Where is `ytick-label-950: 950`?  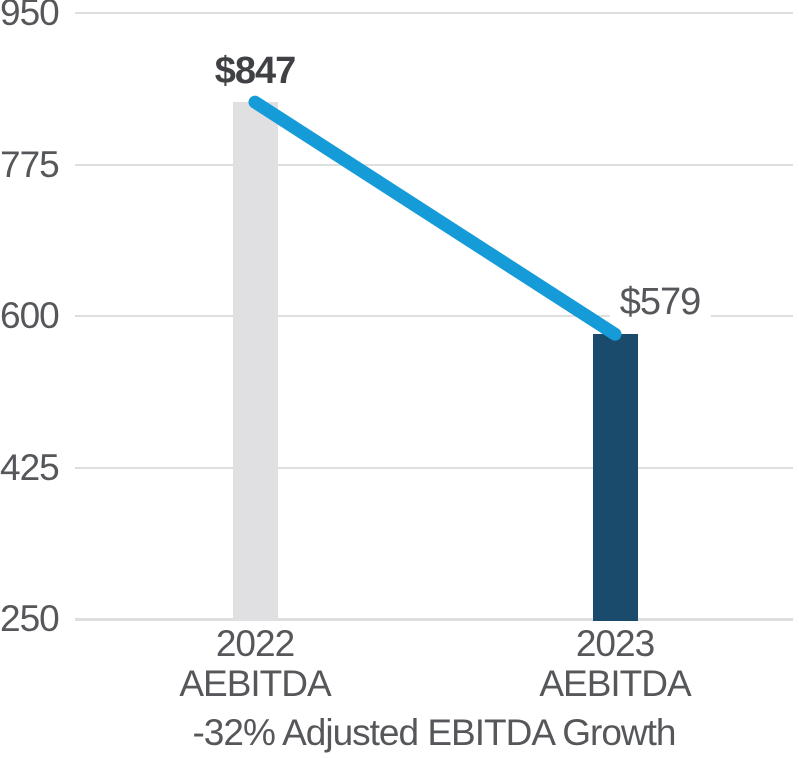
ytick-label-950: 950 is located at coordinates (30, 16).